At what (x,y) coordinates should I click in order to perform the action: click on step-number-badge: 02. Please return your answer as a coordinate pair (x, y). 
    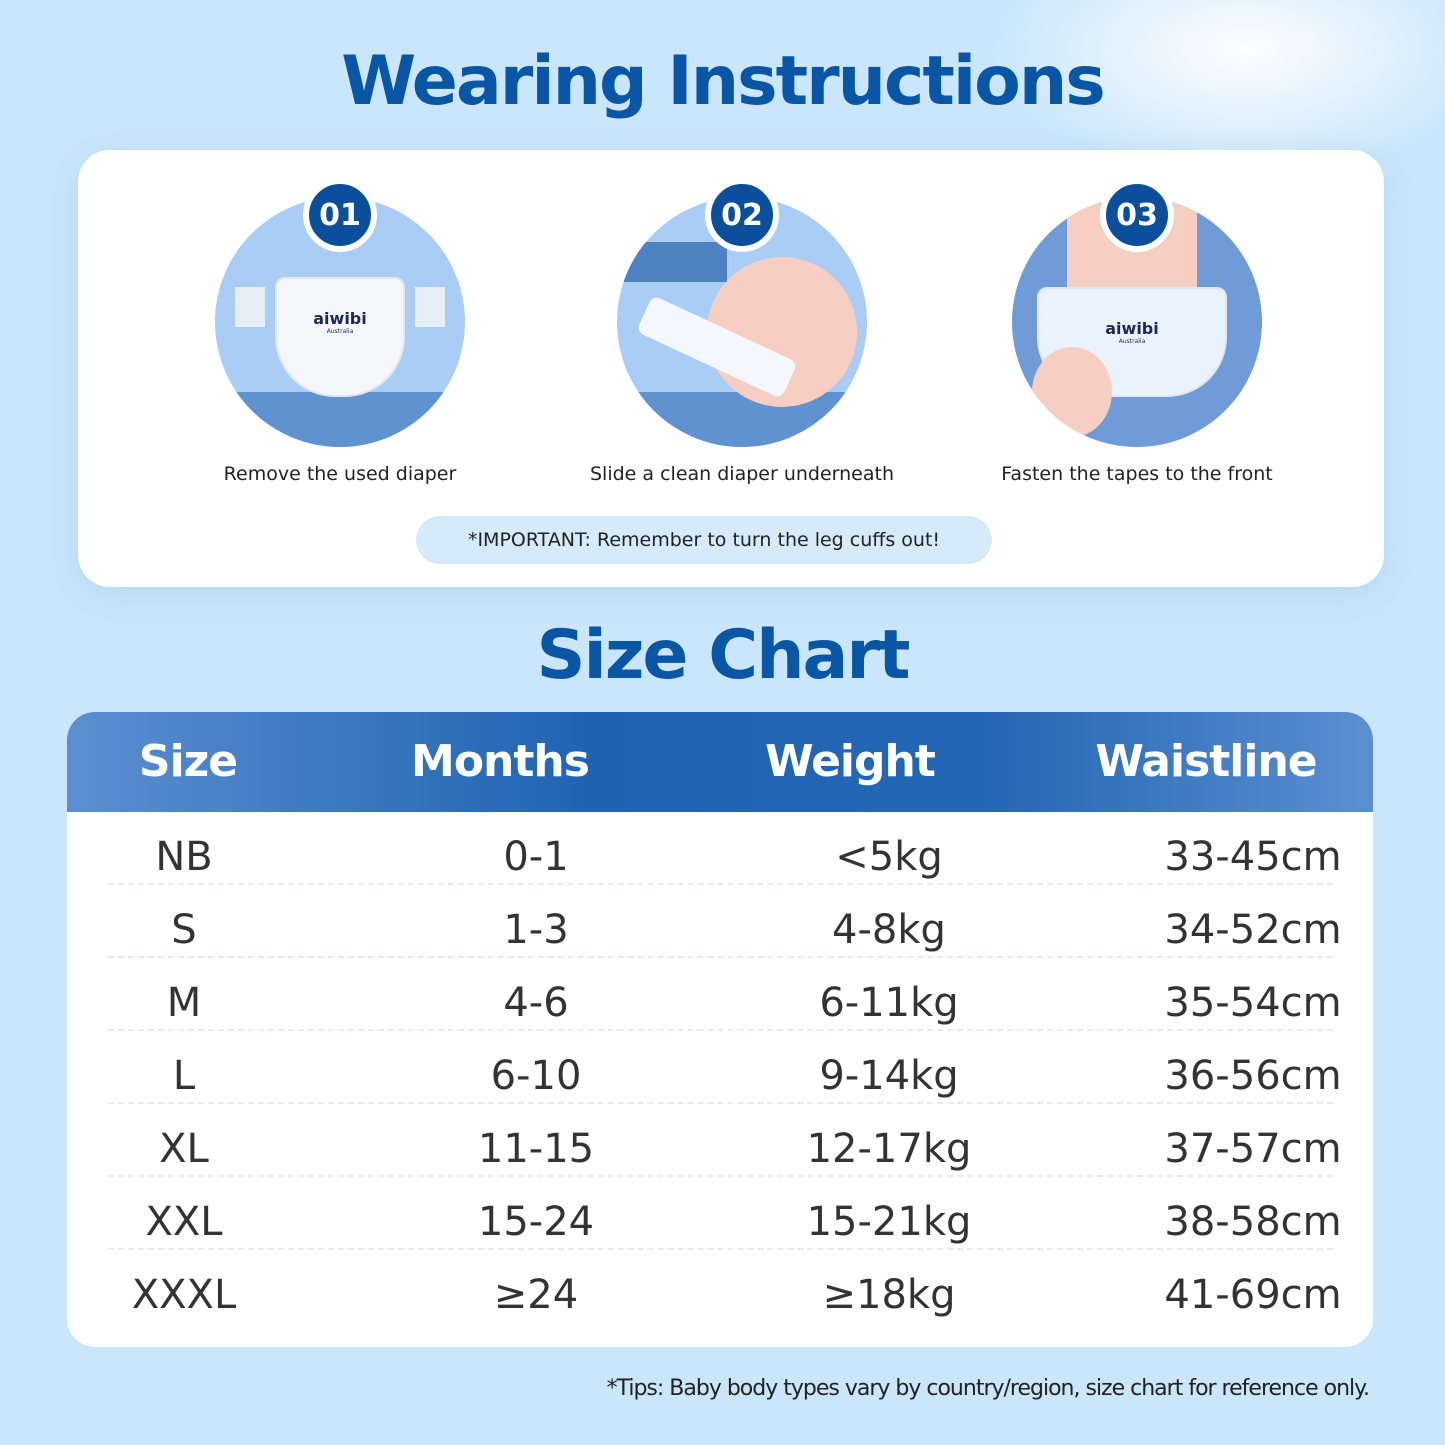
    Looking at the image, I should click on (742, 215).